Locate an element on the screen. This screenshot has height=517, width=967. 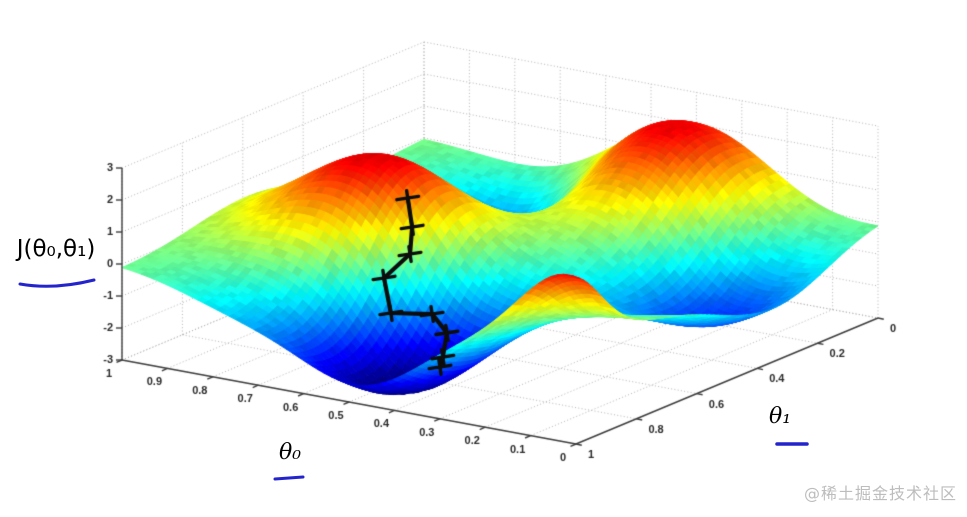
theta1-axis-title: θ₁ is located at coordinates (780, 416).